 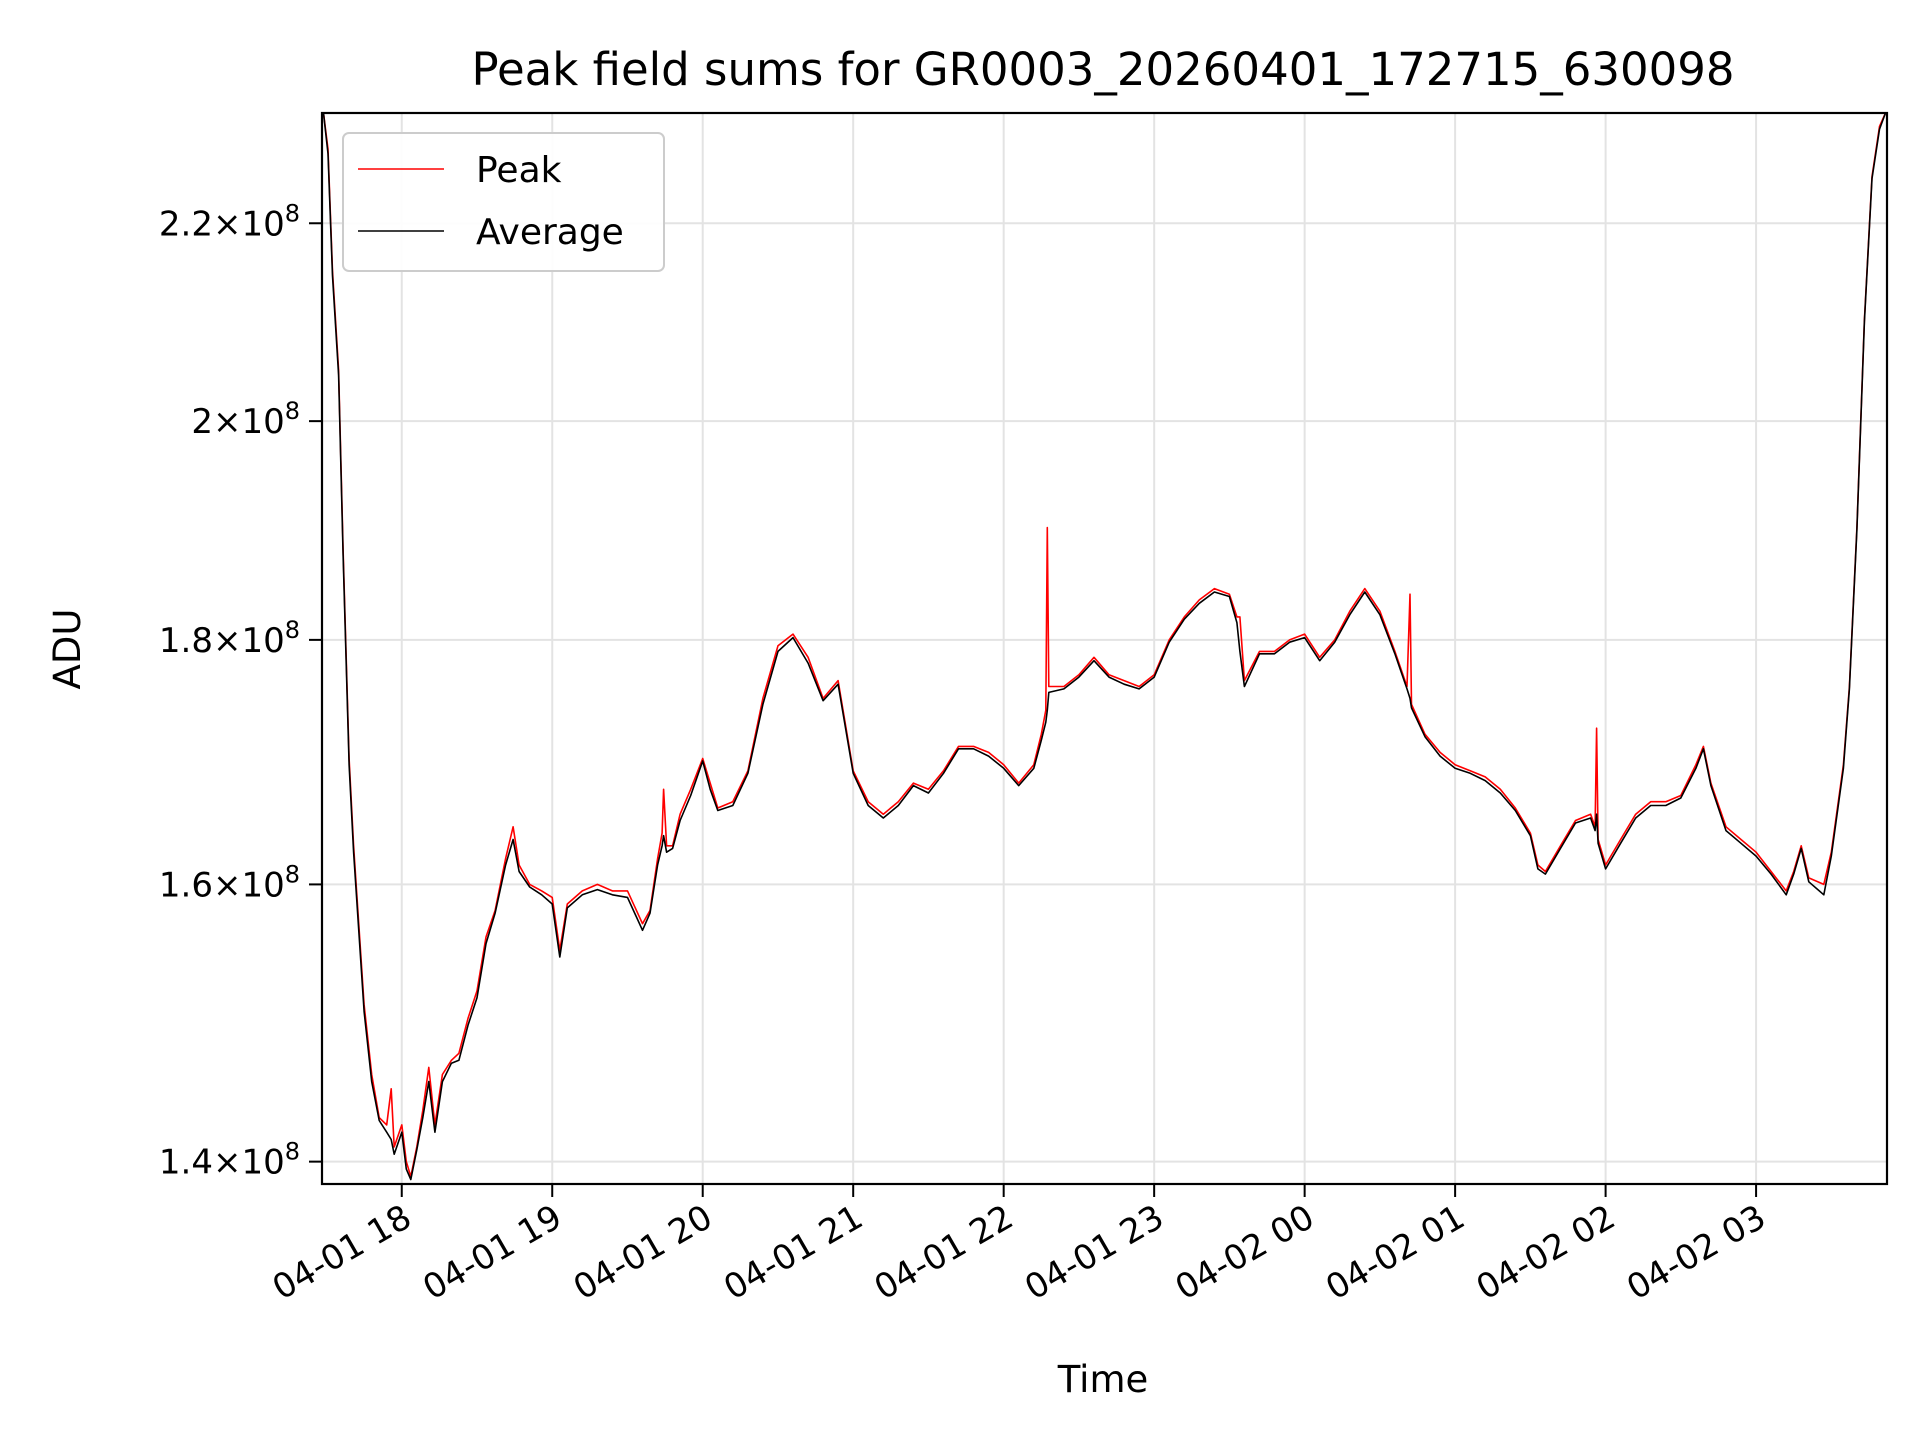 I want to click on y-tick-label: 1.8×10⁸, so click(x=229, y=638).